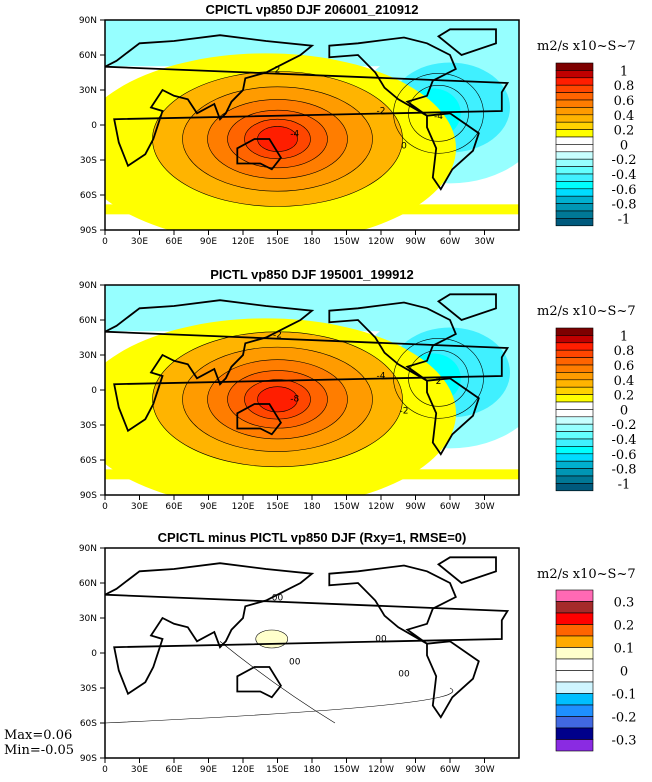  Describe the element at coordinates (624, 381) in the screenshot. I see `colorbar-label: 0.4` at that location.